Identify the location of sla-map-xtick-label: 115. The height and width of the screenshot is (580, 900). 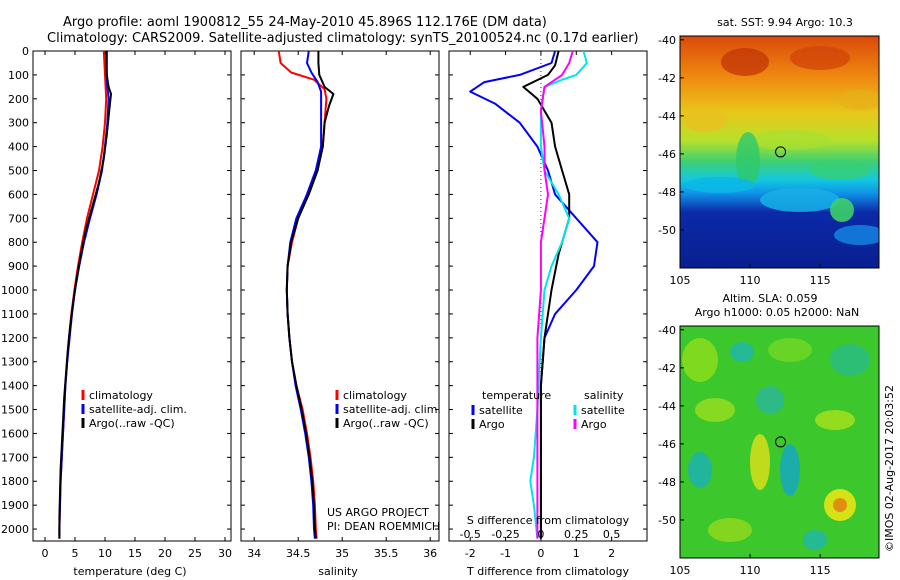
(820, 570).